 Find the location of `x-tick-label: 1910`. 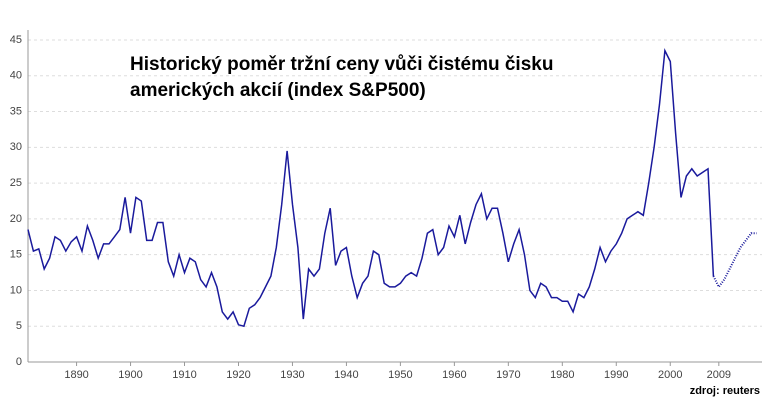

x-tick-label: 1910 is located at coordinates (184, 375).